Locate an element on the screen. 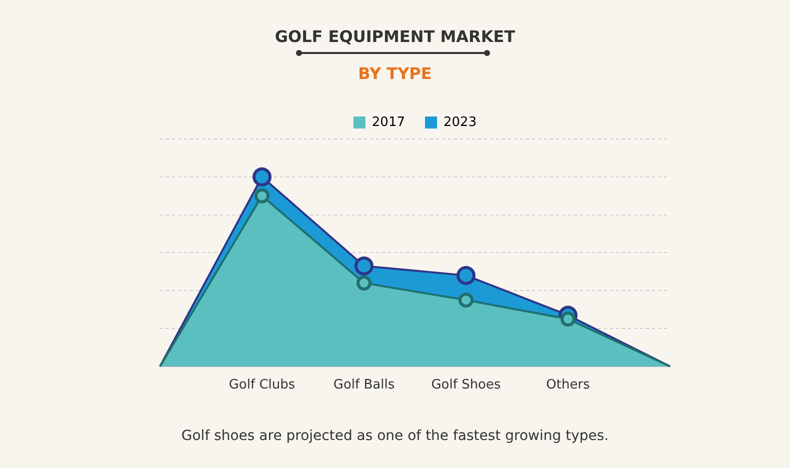  legend-label: 2017 is located at coordinates (389, 122).